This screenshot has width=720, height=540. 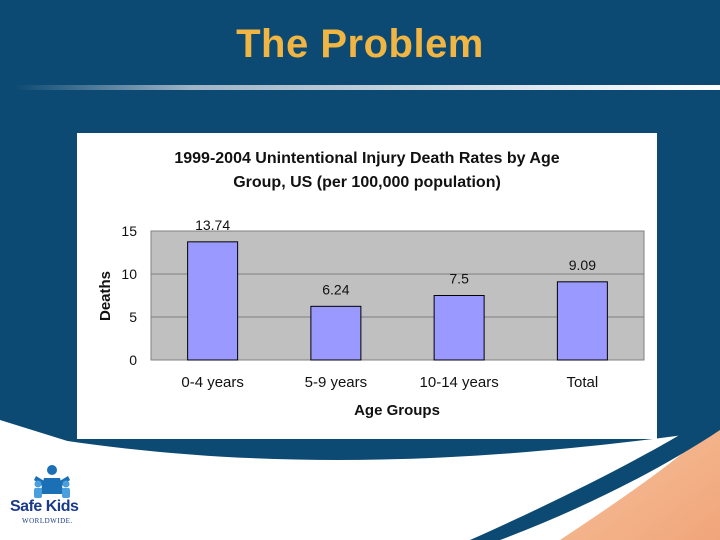 I want to click on y-tick-label: 5, so click(x=133, y=317).